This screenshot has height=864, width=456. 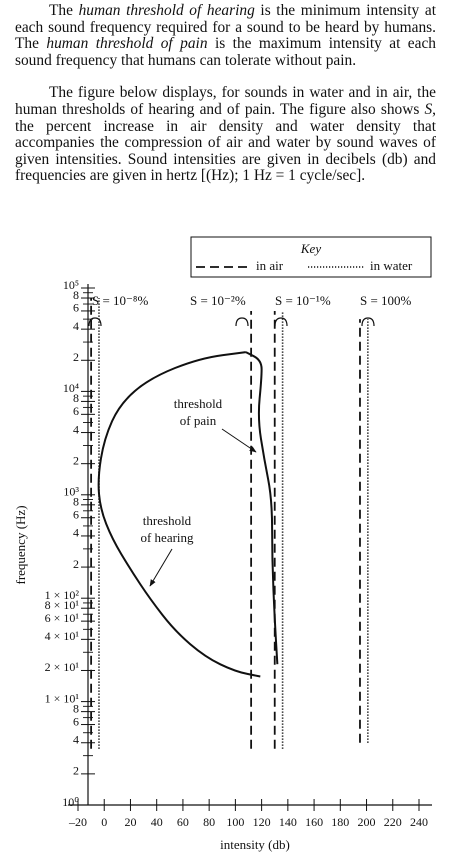 What do you see at coordinates (310, 248) in the screenshot?
I see `key-title: Key` at bounding box center [310, 248].